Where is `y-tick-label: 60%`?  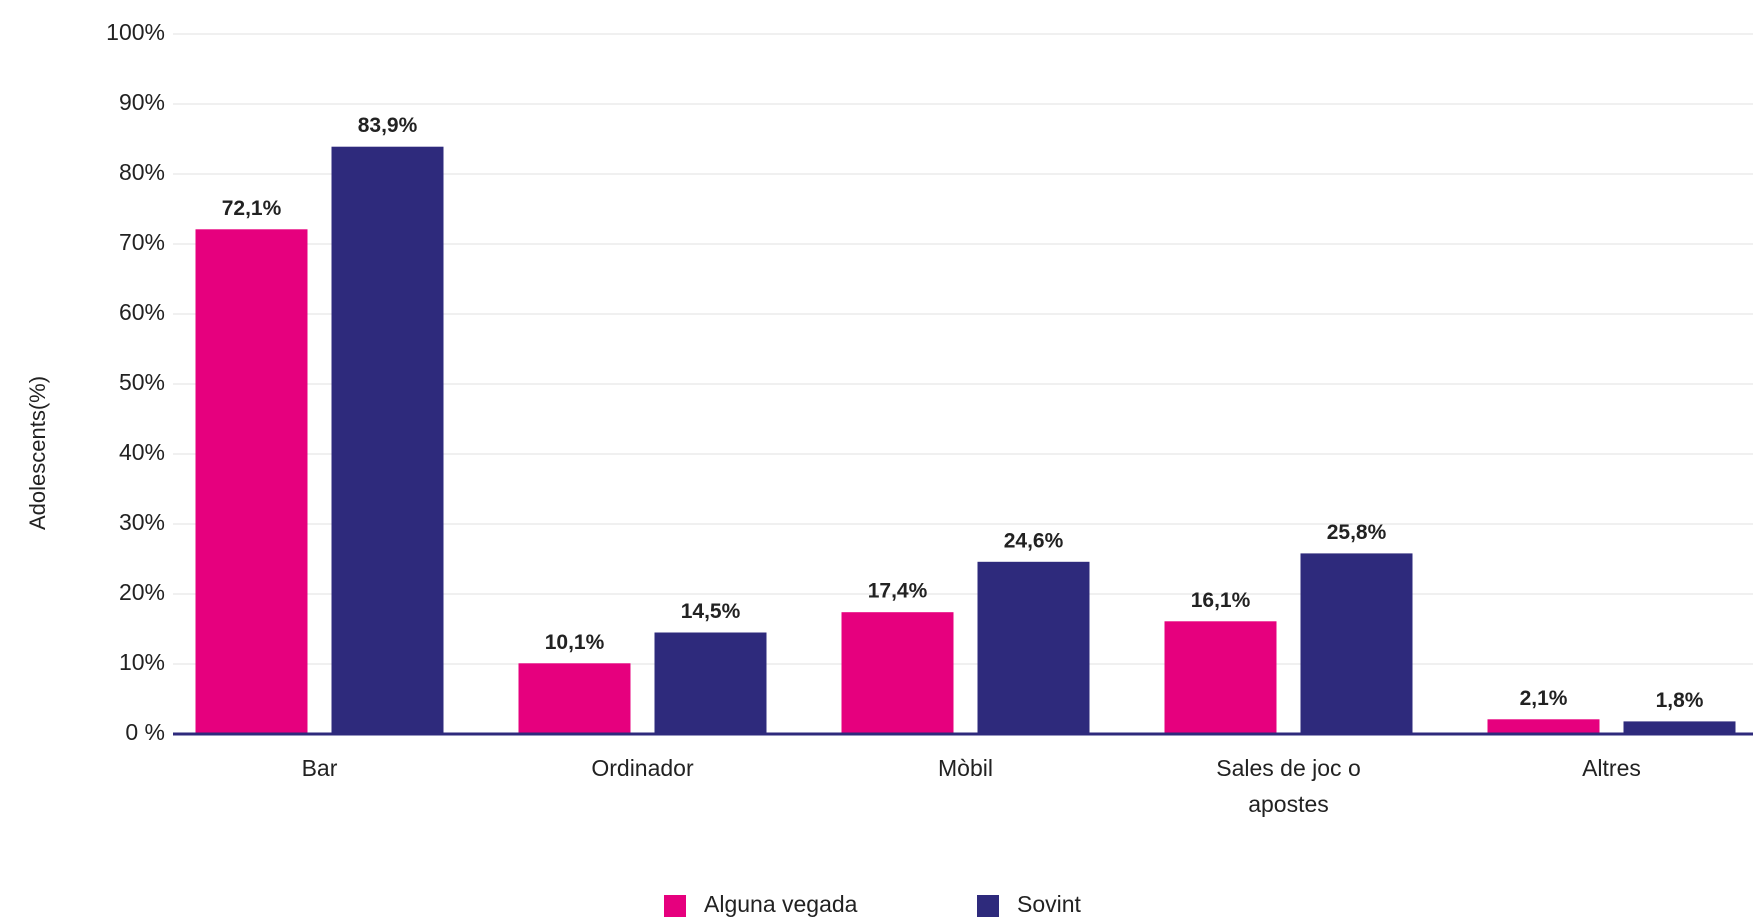 y-tick-label: 60% is located at coordinates (142, 312).